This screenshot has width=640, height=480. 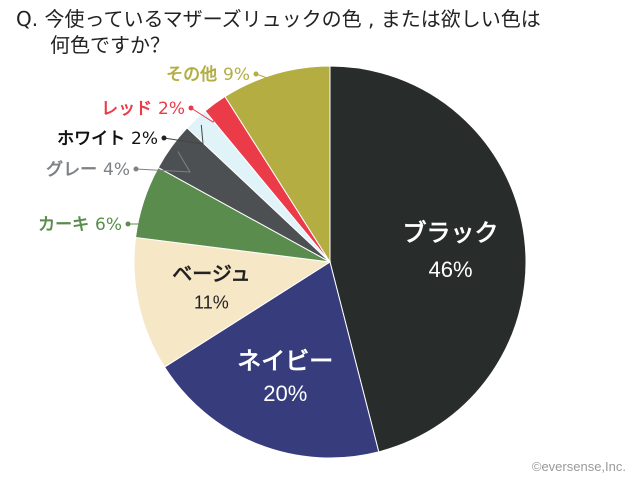 I want to click on leader-lines, so click(x=201, y=149).